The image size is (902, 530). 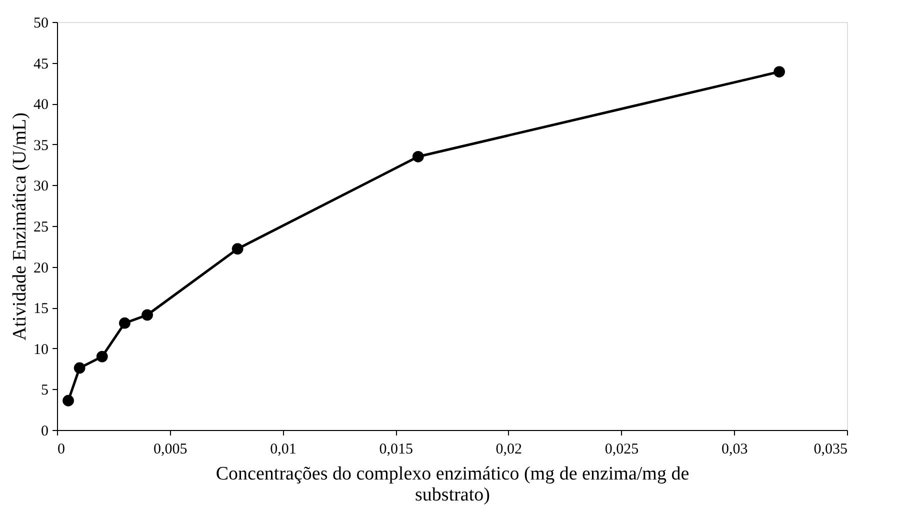 I want to click on y-tick-label: 20, so click(x=41, y=268).